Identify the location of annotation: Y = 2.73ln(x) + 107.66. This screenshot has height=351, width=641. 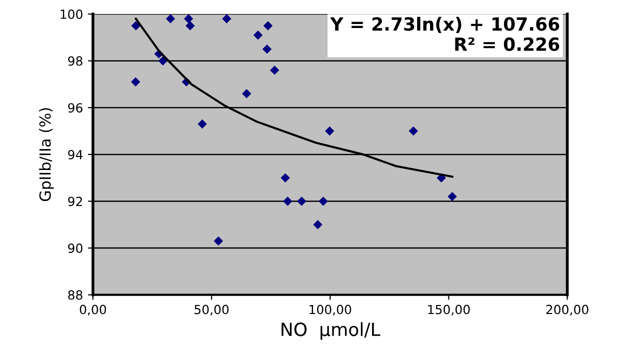
(445, 24).